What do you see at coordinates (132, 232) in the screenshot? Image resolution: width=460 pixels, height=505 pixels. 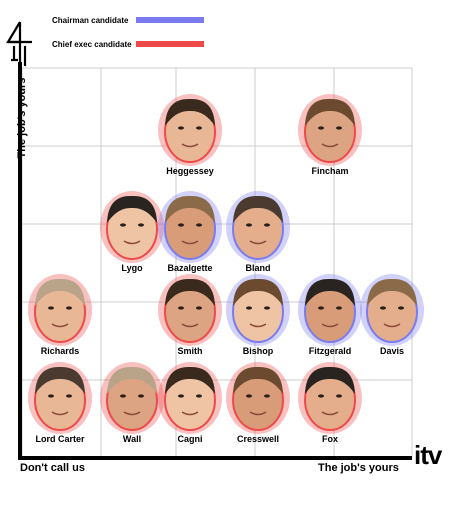 I see `portrait-lygo: Lygo` at bounding box center [132, 232].